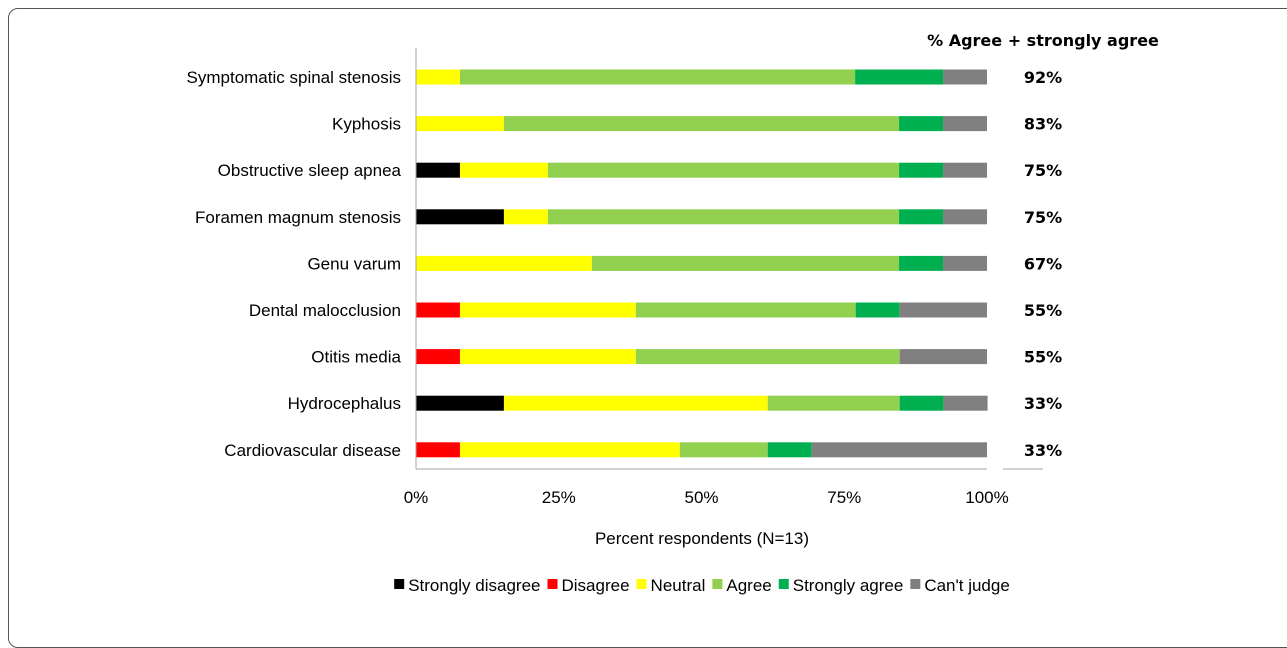 Image resolution: width=1287 pixels, height=648 pixels. I want to click on legend-swatch-strongly-agree, so click(783, 584).